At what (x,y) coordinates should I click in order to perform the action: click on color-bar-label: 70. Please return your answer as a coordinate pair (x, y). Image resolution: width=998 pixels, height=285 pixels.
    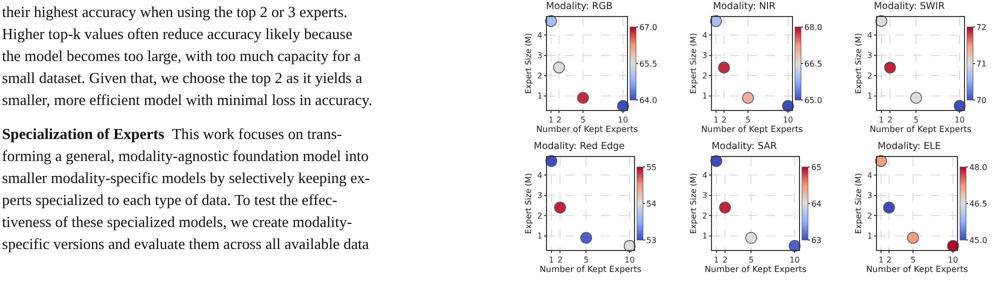
    Looking at the image, I should click on (981, 100).